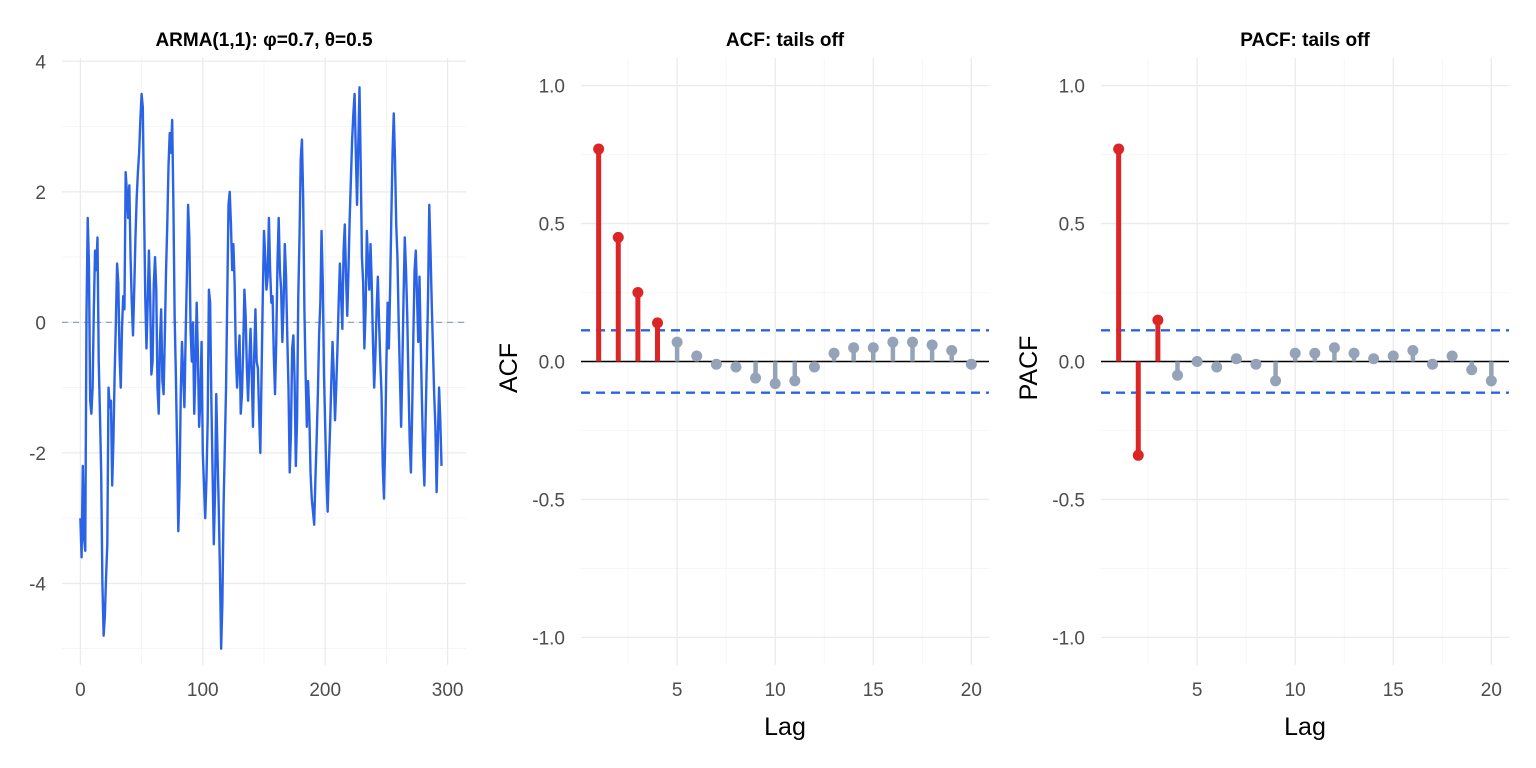  Describe the element at coordinates (1305, 302) in the screenshot. I see `pacf-stems` at that location.